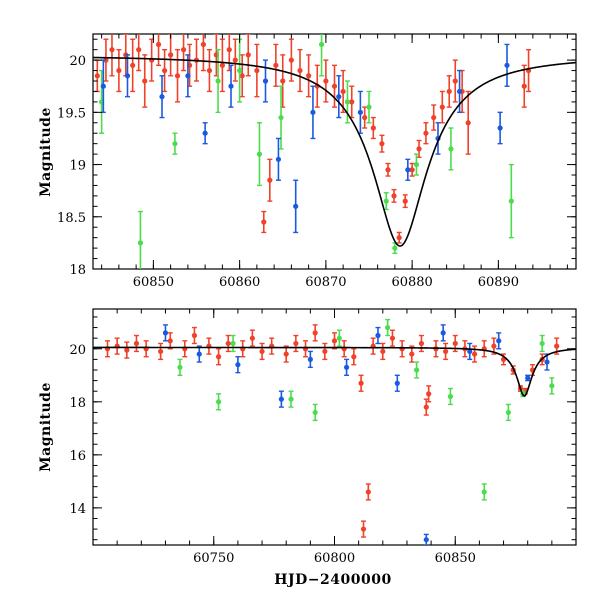  Describe the element at coordinates (71, 113) in the screenshot. I see `y-tick-label: 19.5` at that location.